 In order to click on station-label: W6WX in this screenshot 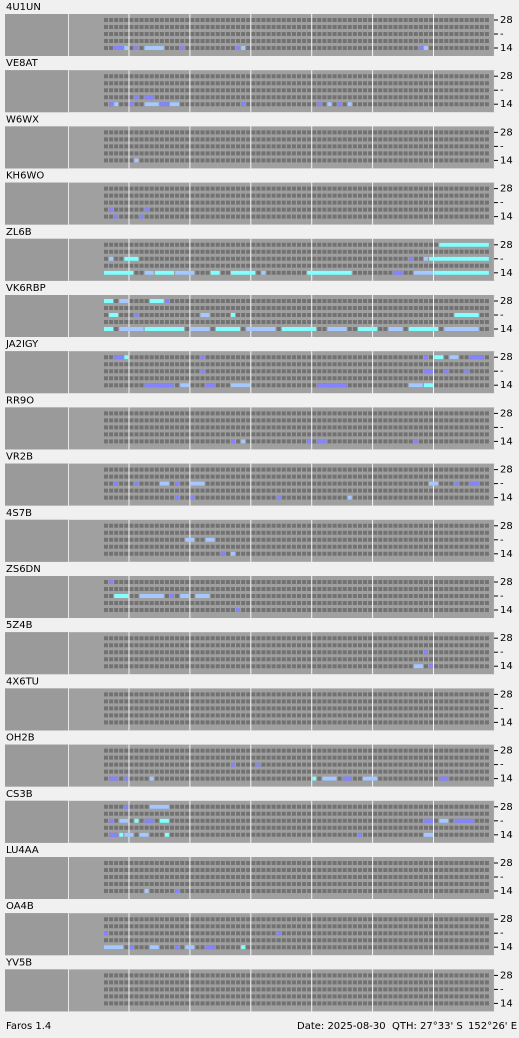, I will do `click(22, 119)`.